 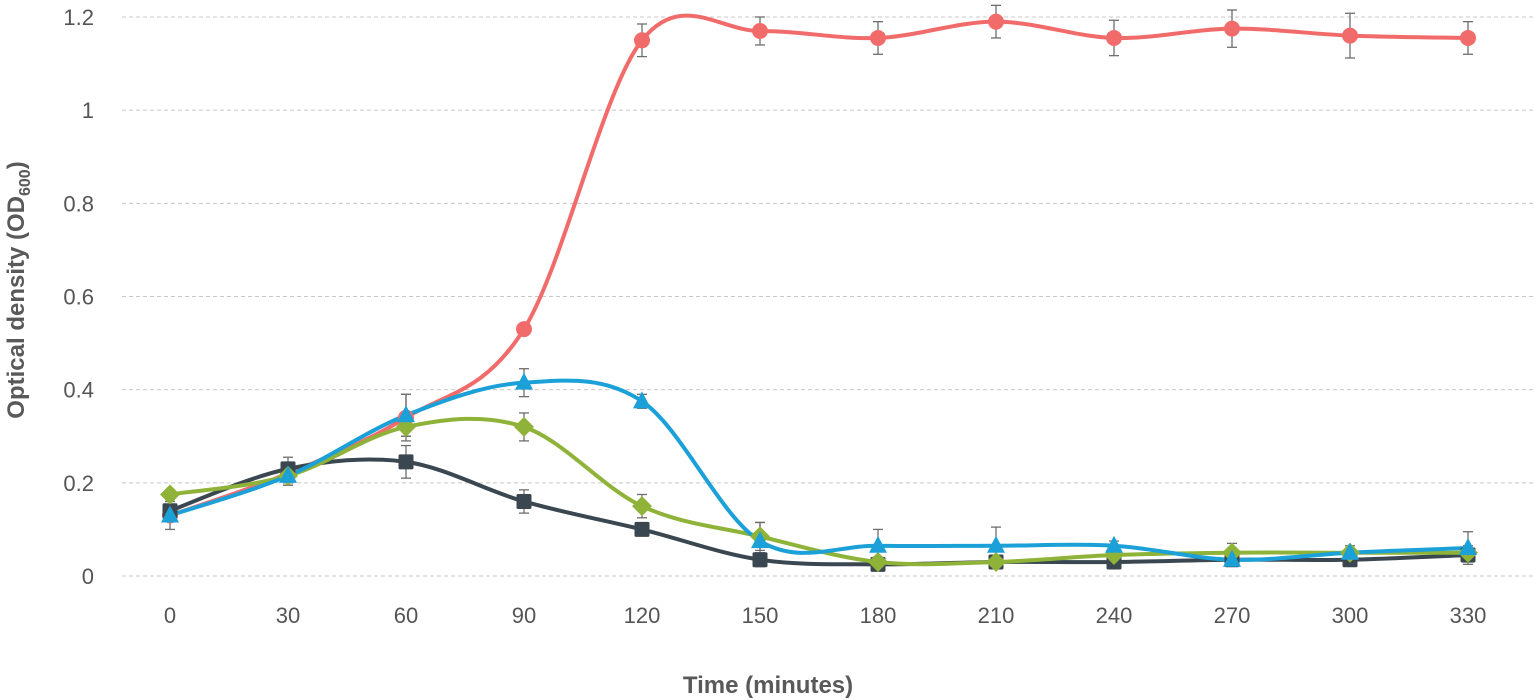 I want to click on y-axis-title: Optical density (OD600), so click(x=18, y=289).